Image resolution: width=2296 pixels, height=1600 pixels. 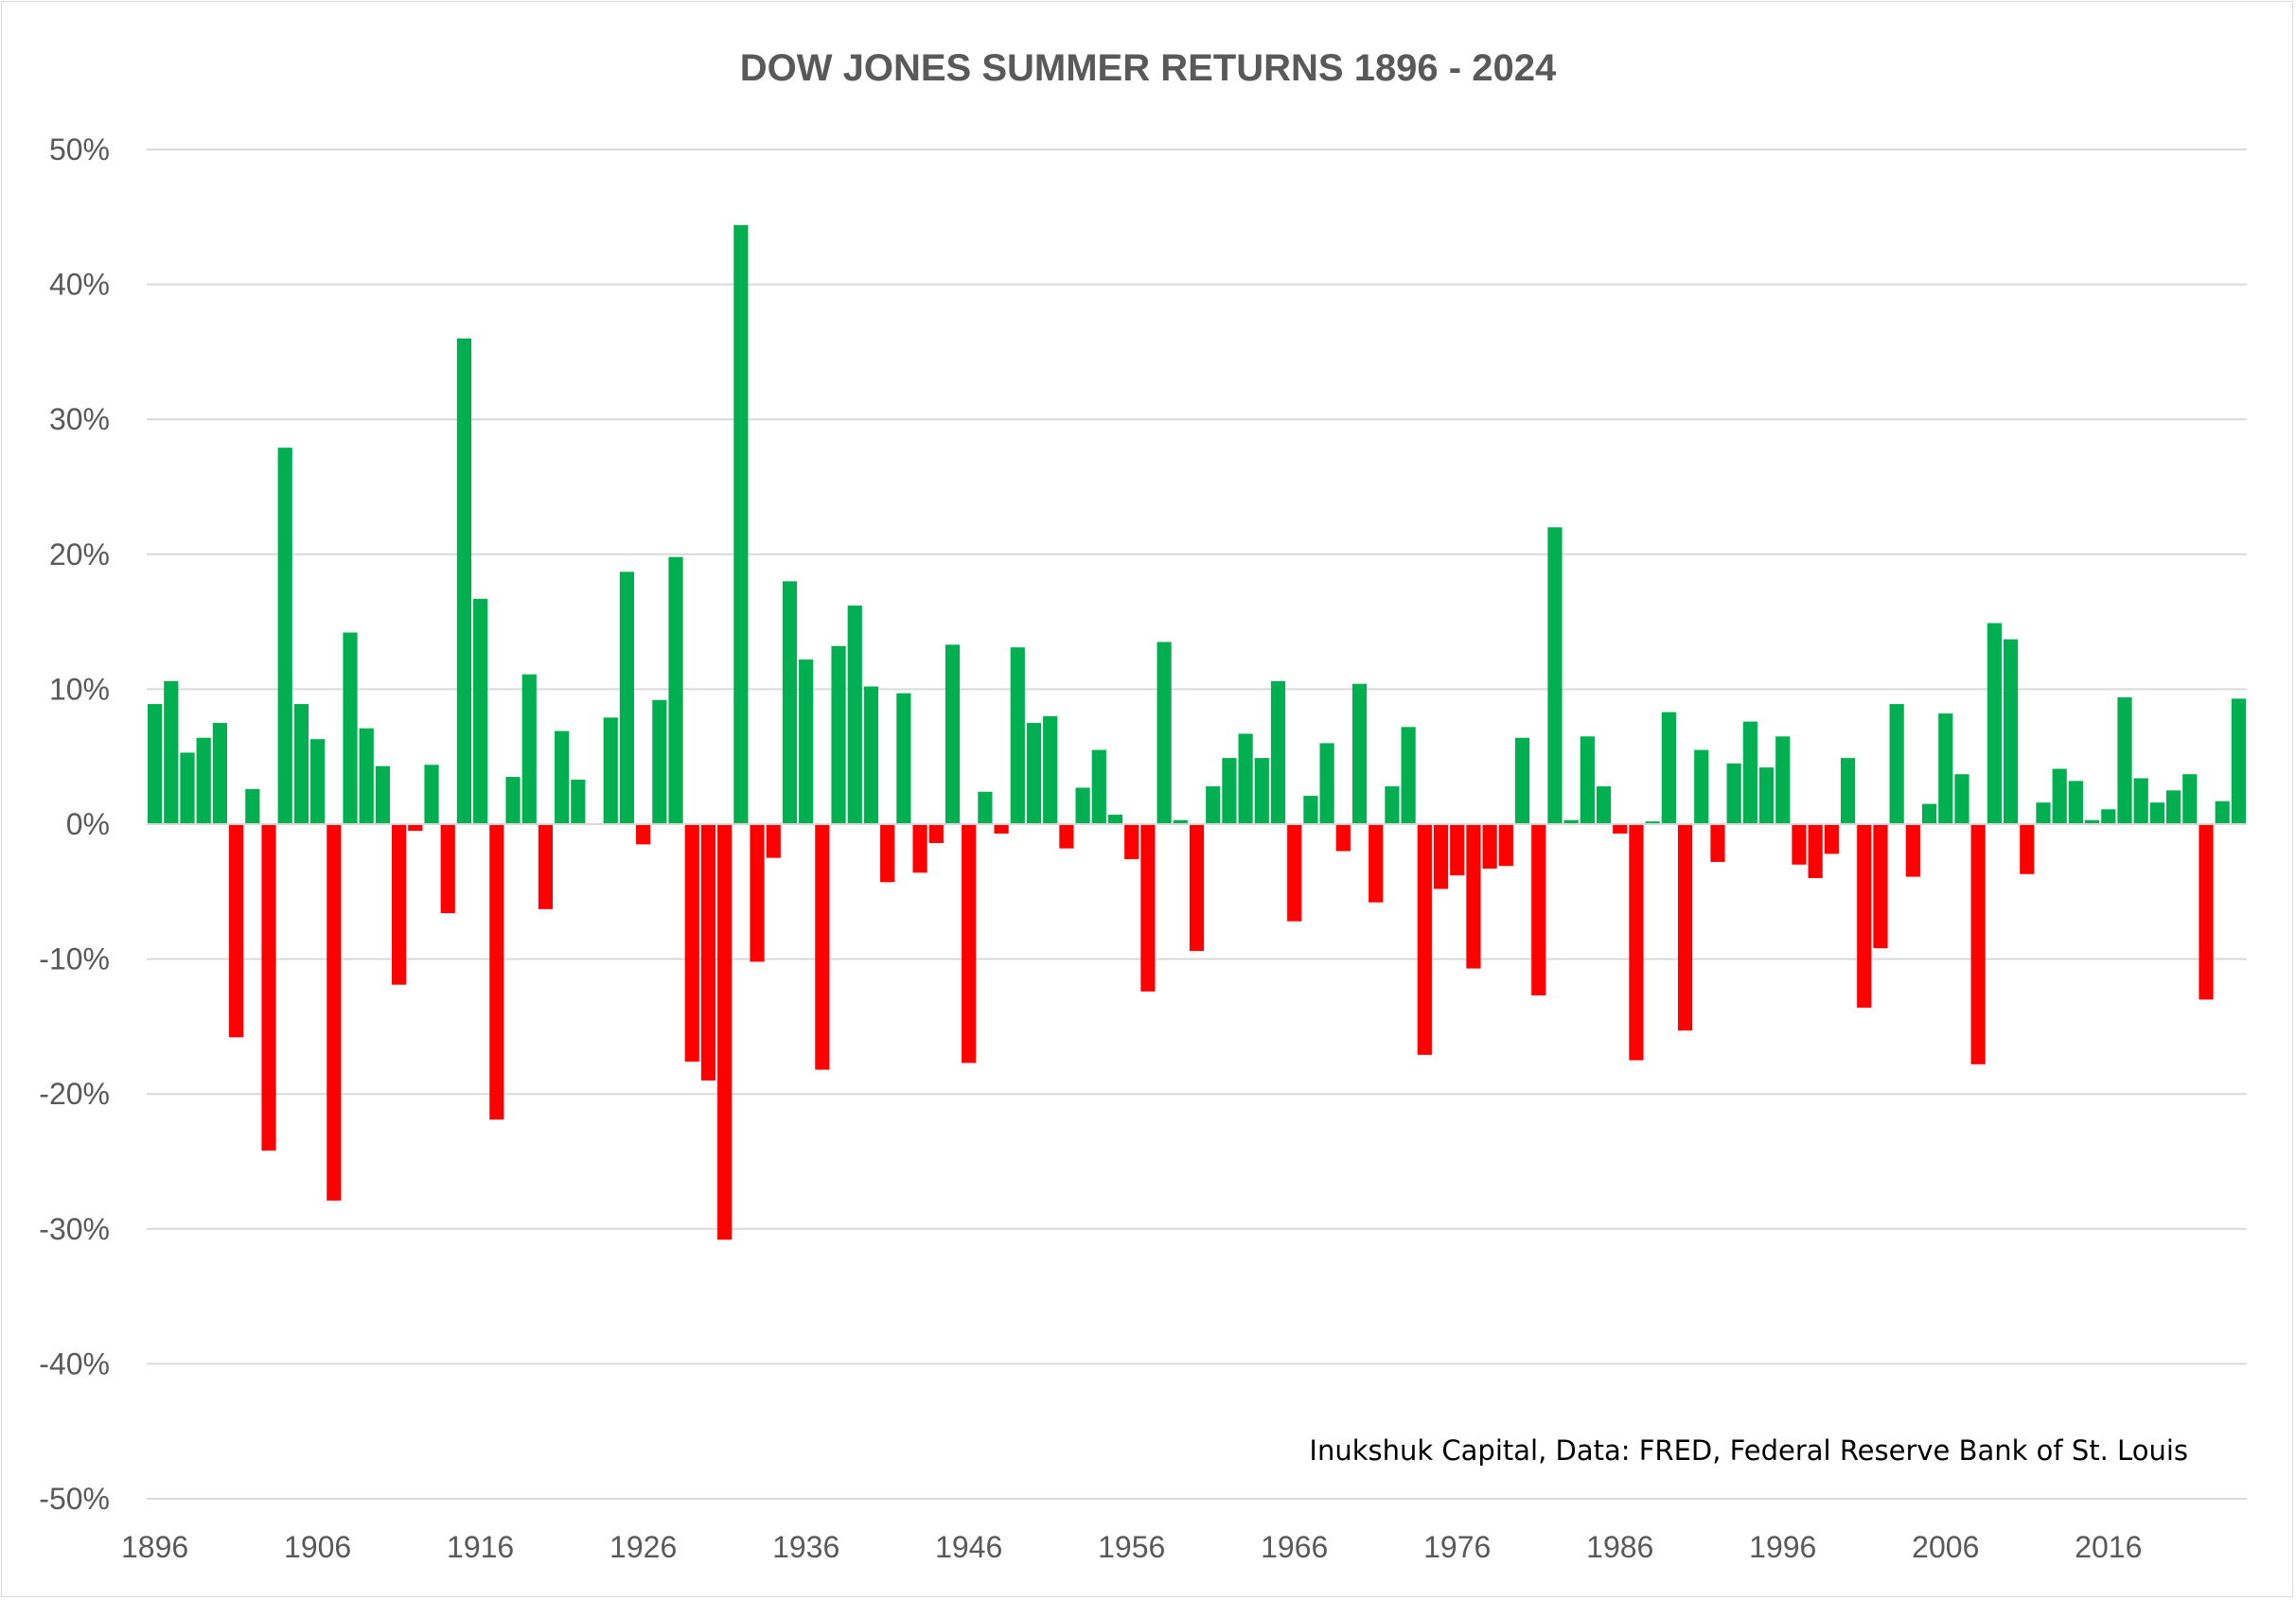 What do you see at coordinates (1294, 1547) in the screenshot?
I see `x-tick-label: 1966` at bounding box center [1294, 1547].